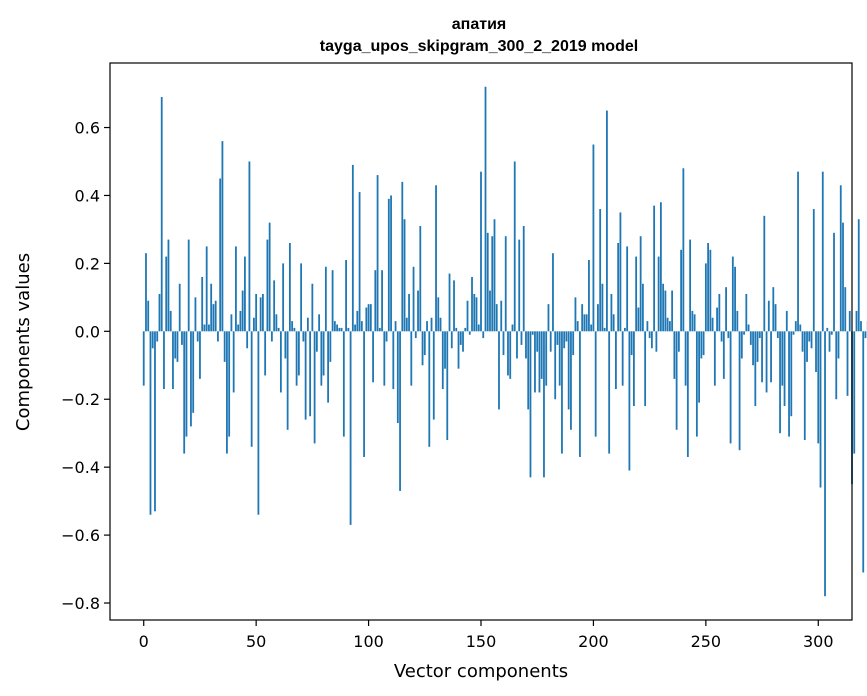 The height and width of the screenshot is (696, 867). Describe the element at coordinates (87, 331) in the screenshot. I see `y-tick-label: 0.0` at that location.